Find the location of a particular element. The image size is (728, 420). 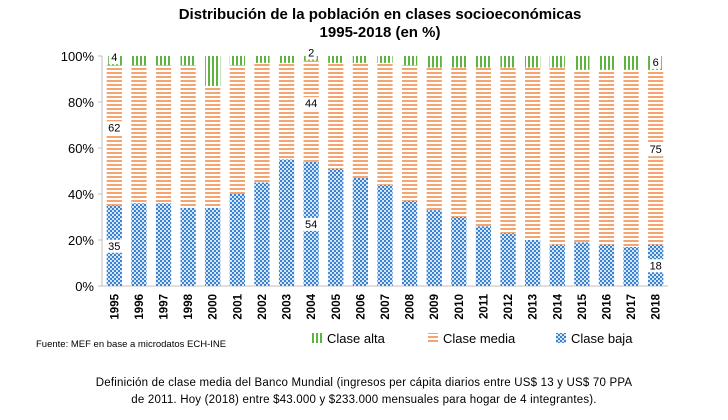

bar-clase-baja-2010 is located at coordinates (459, 251).